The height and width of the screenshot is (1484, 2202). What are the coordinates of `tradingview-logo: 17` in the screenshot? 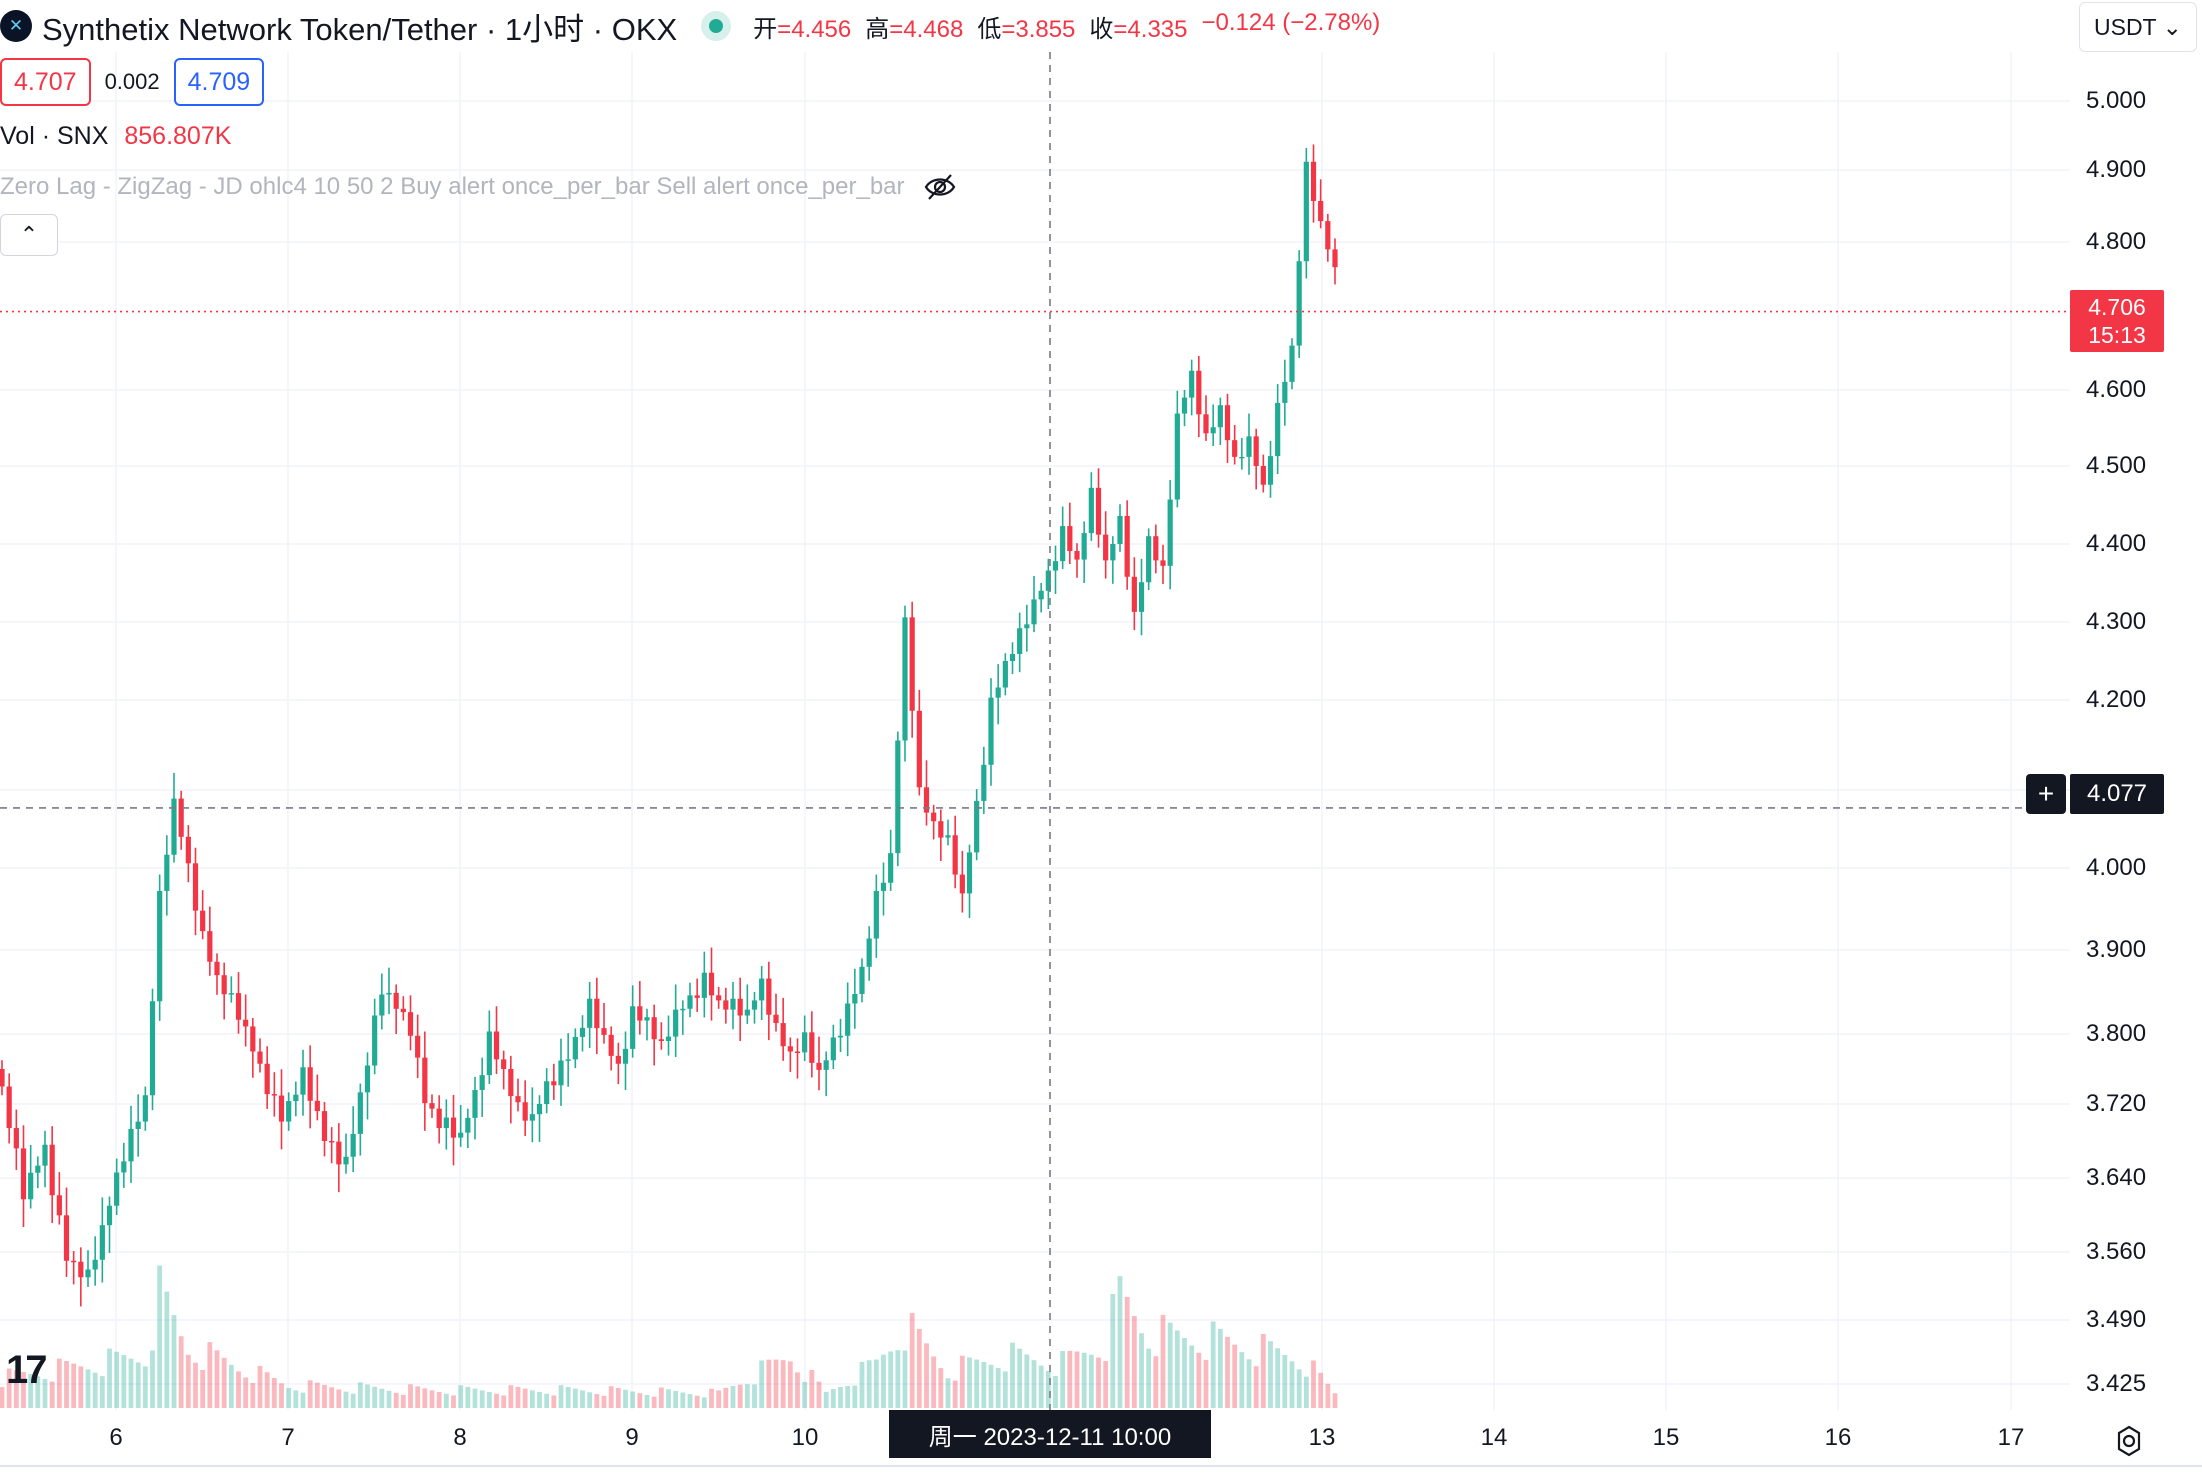 It's located at (26, 1370).